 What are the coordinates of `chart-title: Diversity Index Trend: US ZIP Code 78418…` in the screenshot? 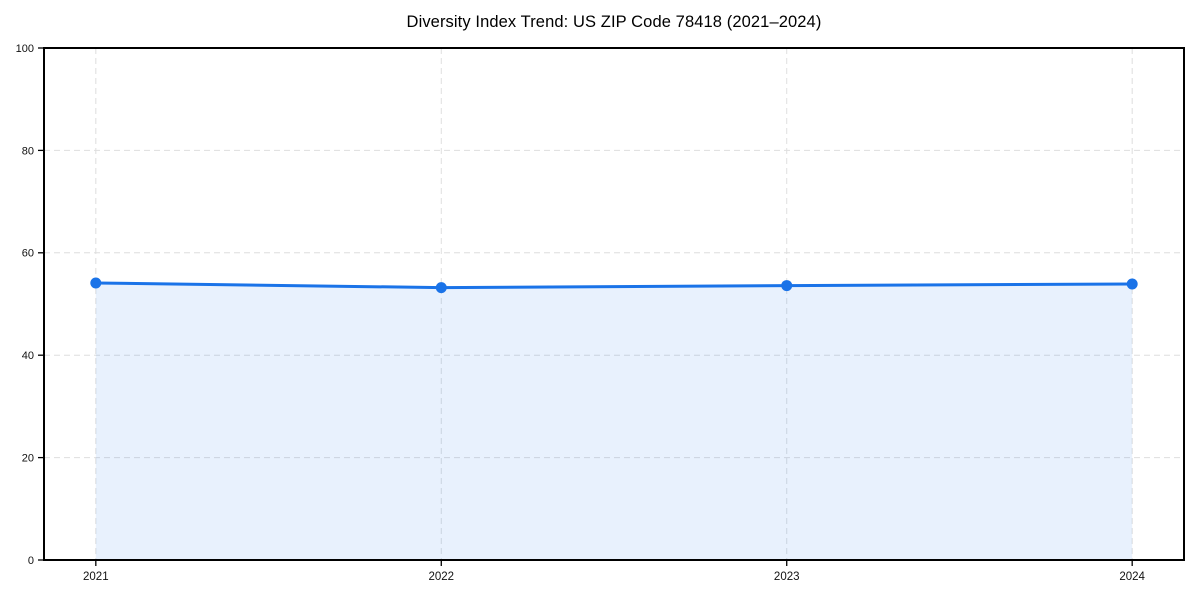 It's located at (614, 22).